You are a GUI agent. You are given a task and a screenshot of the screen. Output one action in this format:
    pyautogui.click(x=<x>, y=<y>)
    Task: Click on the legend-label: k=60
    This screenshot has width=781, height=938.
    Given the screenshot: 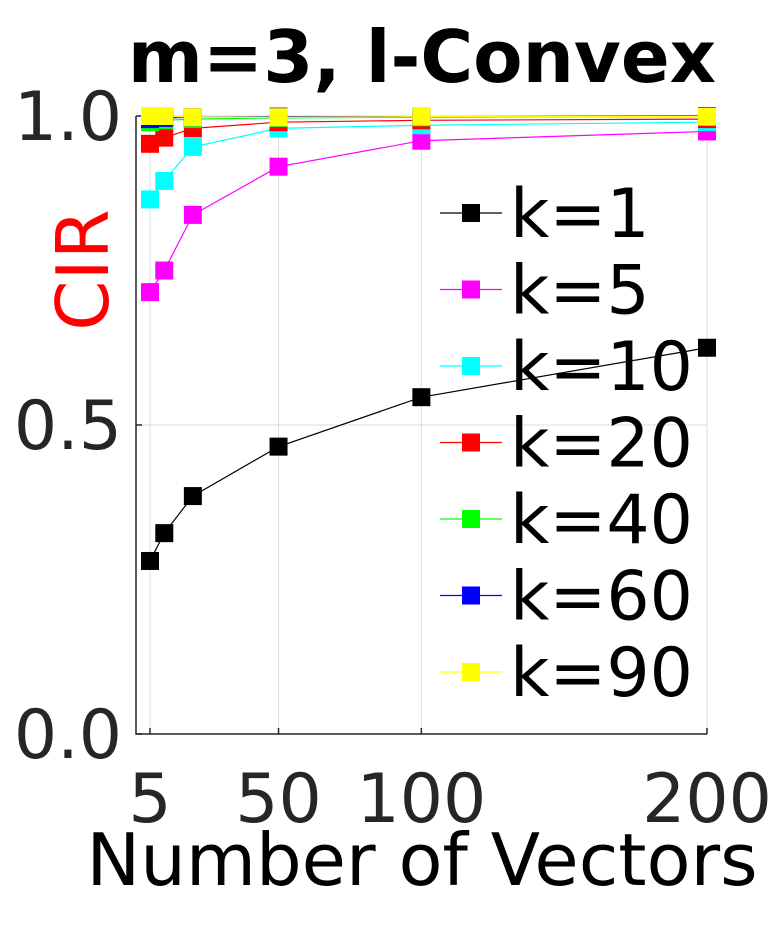 What is the action you would take?
    pyautogui.click(x=601, y=597)
    